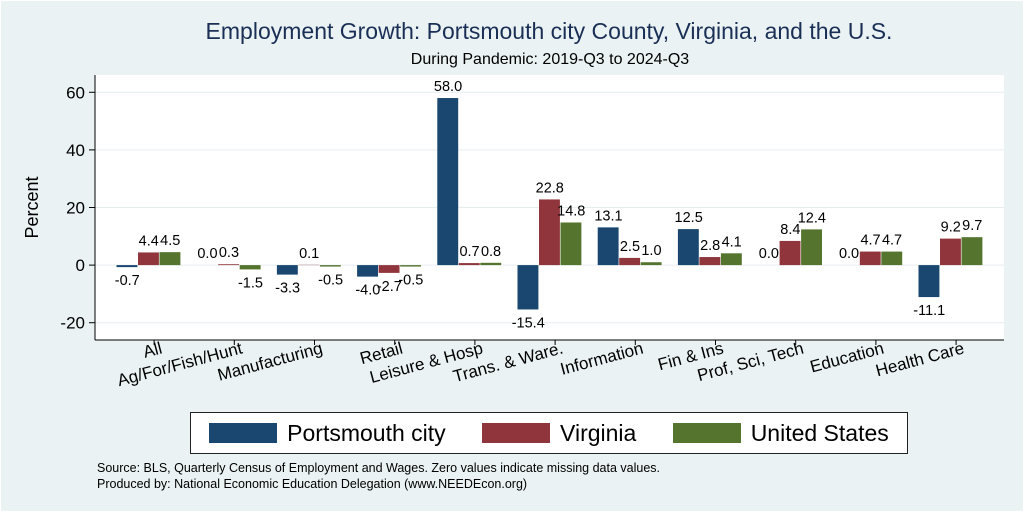  What do you see at coordinates (920, 360) in the screenshot?
I see `x-tick-label: Health Care` at bounding box center [920, 360].